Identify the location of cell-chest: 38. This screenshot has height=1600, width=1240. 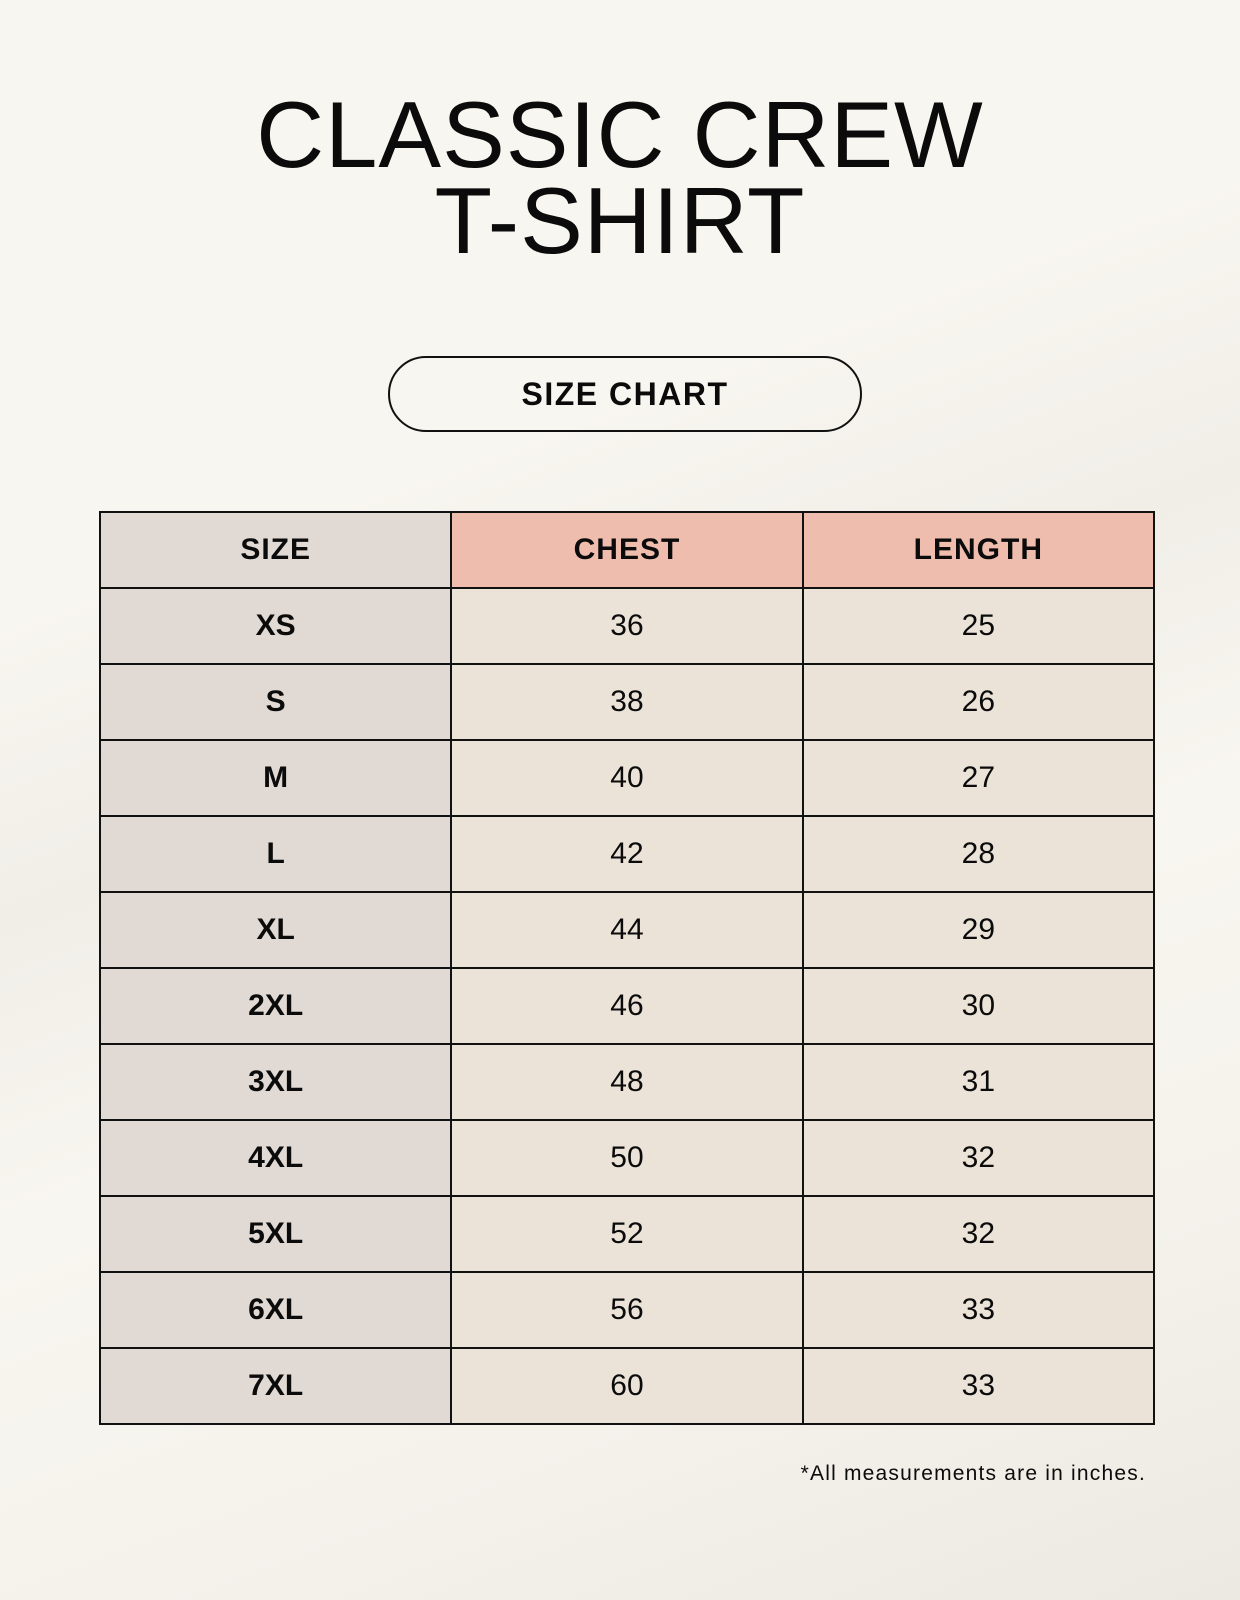
(627, 702).